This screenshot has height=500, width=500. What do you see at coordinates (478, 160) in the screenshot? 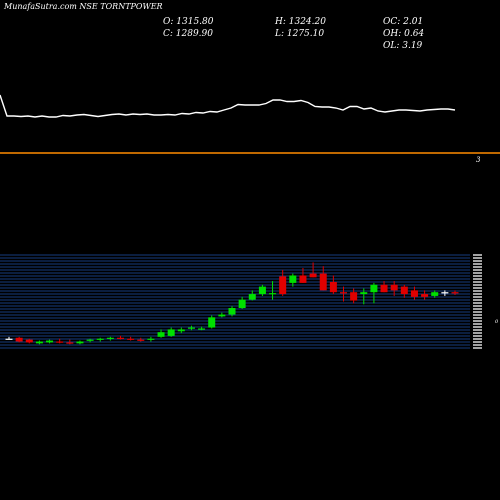
I see `volume-label: 3` at bounding box center [478, 160].